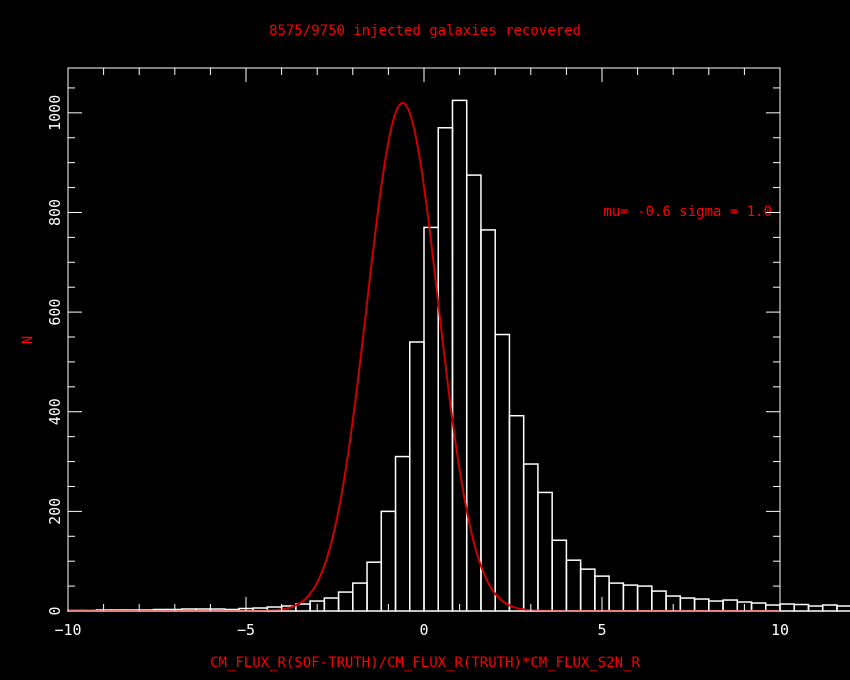  I want to click on chart-title: 8575/9750 injected galaxies recovered, so click(425, 31).